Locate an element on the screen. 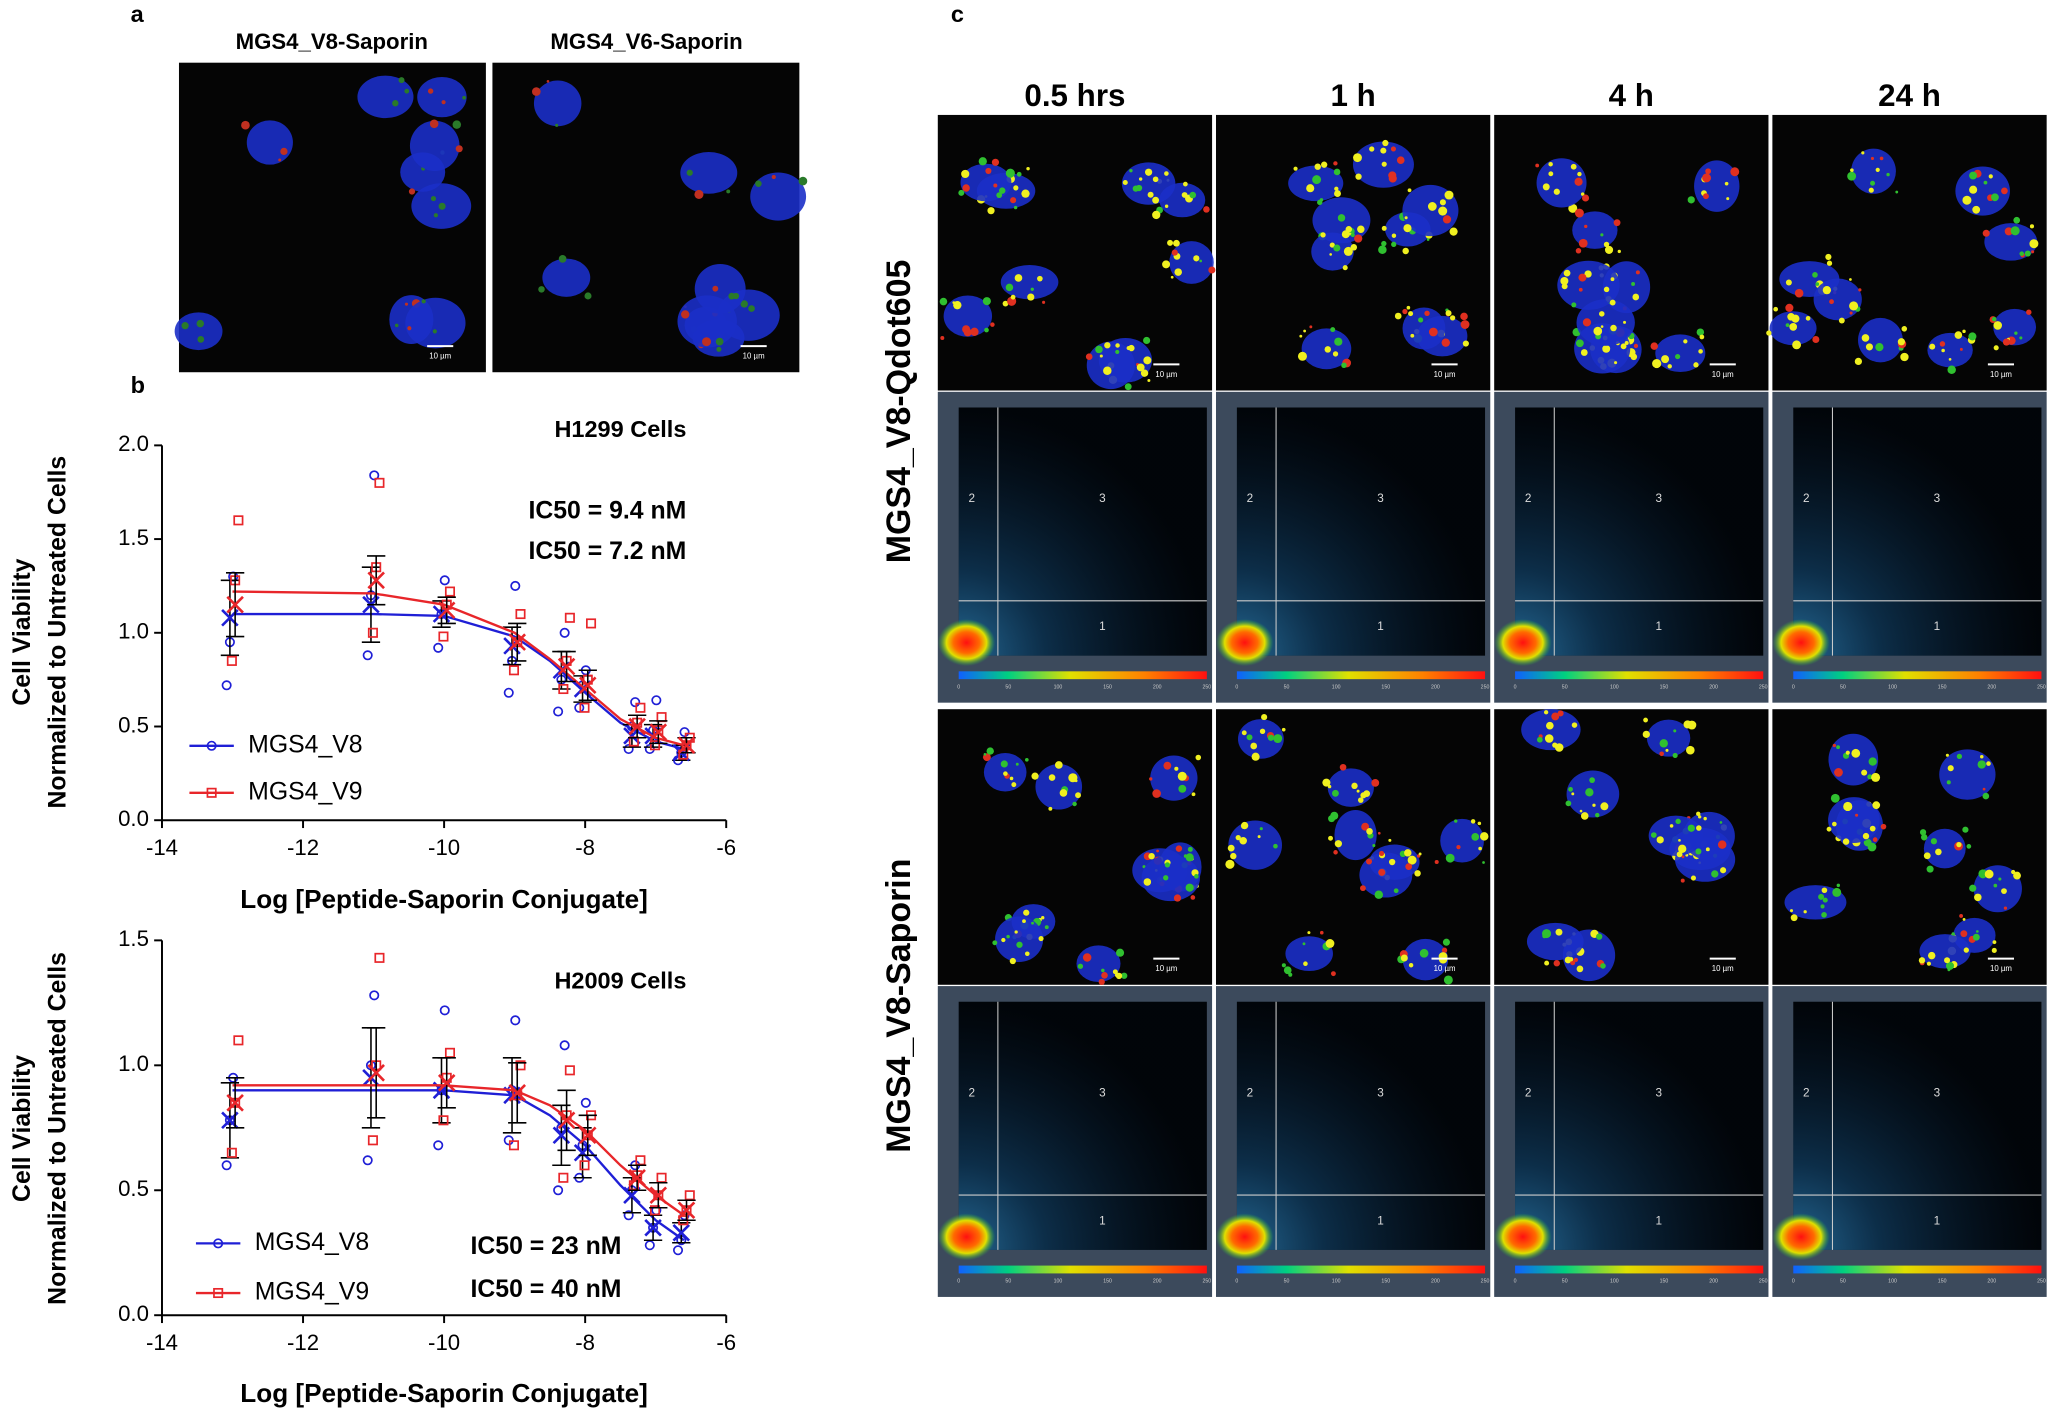 The height and width of the screenshot is (1415, 2048). annotation: IC50 = 23 nM is located at coordinates (546, 1246).